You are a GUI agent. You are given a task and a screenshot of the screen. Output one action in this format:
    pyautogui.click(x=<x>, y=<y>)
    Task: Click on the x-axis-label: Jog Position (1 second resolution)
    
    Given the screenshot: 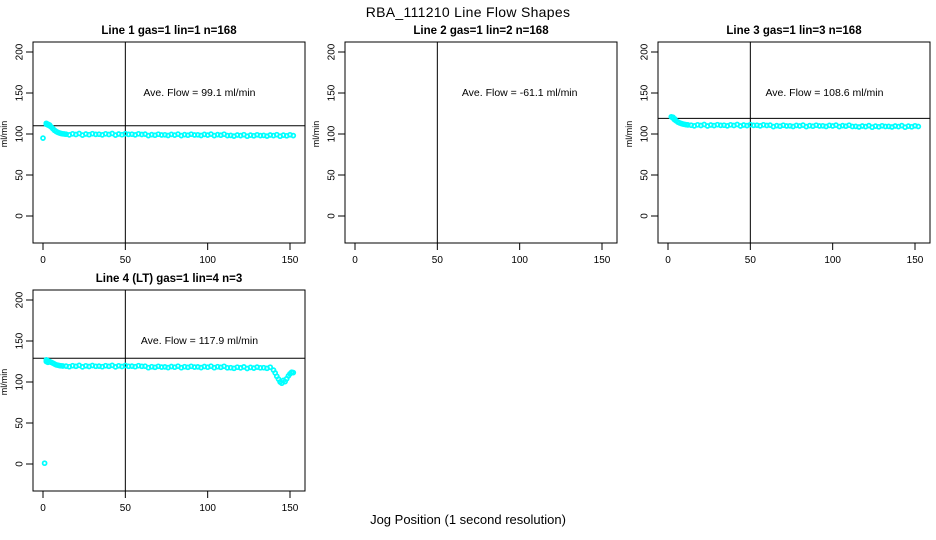 What is the action you would take?
    pyautogui.click(x=468, y=519)
    